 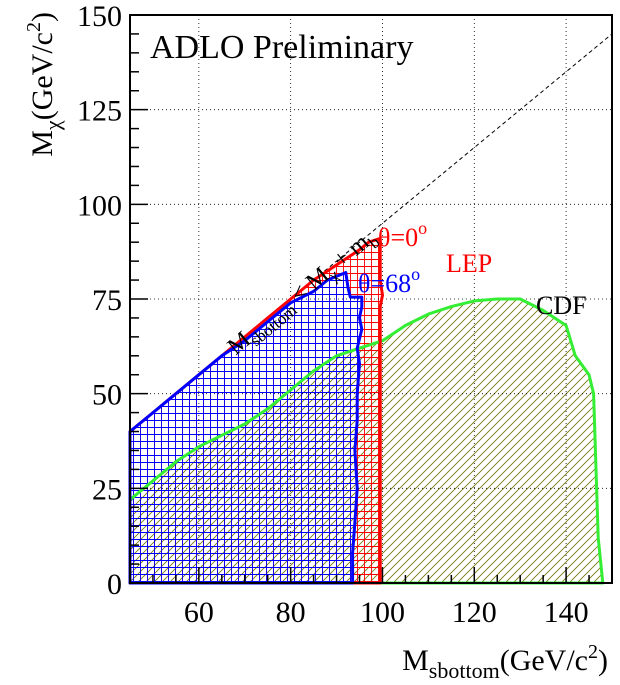 I want to click on y-tick-label: 75, so click(x=107, y=300).